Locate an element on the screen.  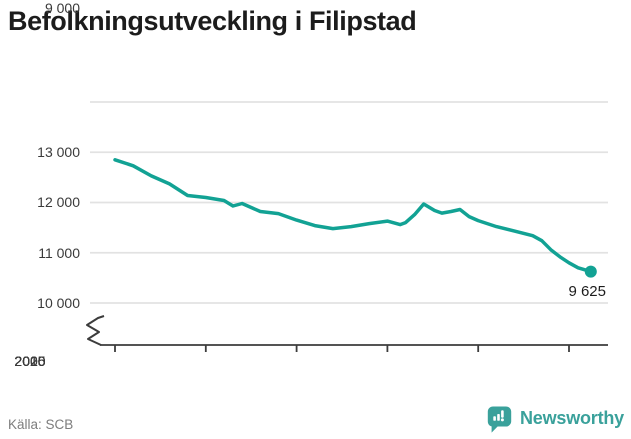
x-axis-tick-label: 2015 is located at coordinates (30, 361).